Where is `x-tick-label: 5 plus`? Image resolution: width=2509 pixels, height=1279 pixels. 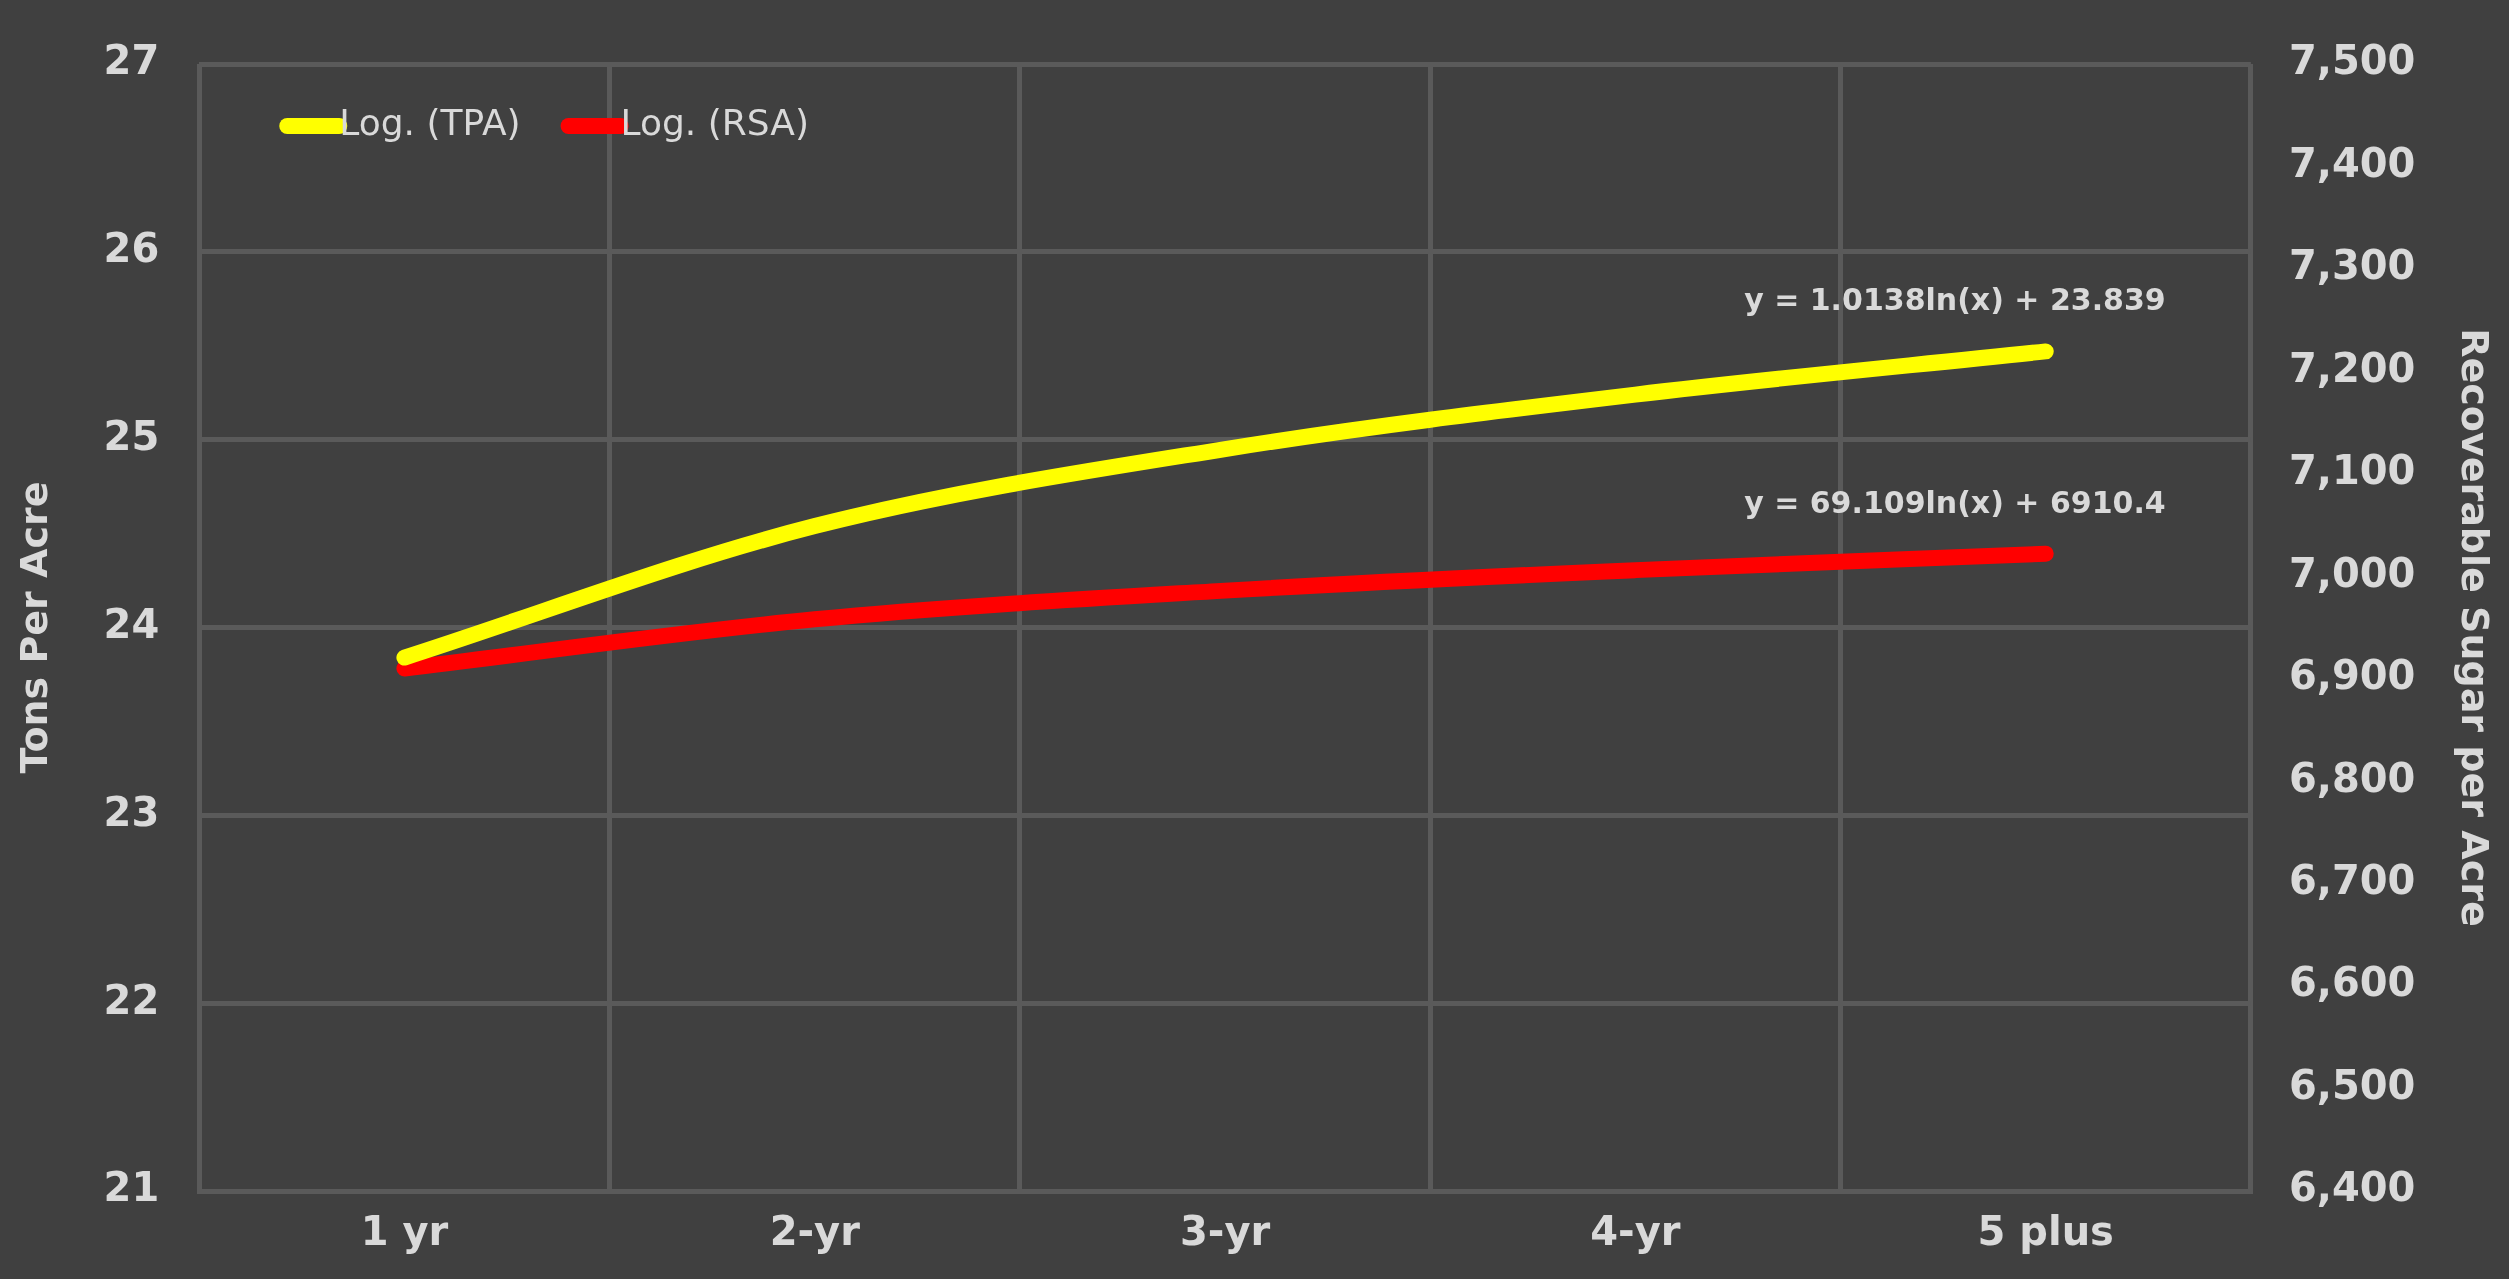
x-tick-label: 5 plus is located at coordinates (2045, 1231).